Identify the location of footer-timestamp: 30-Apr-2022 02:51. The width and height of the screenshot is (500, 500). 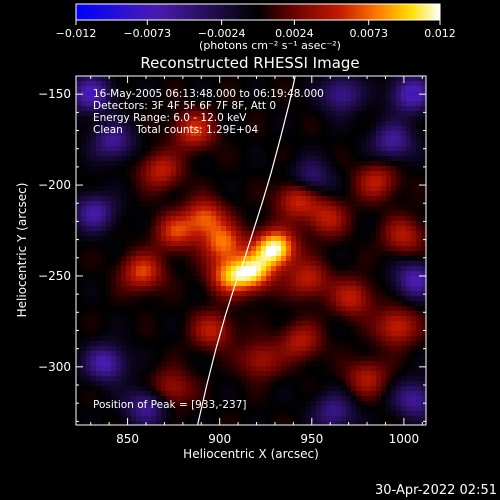
(436, 490).